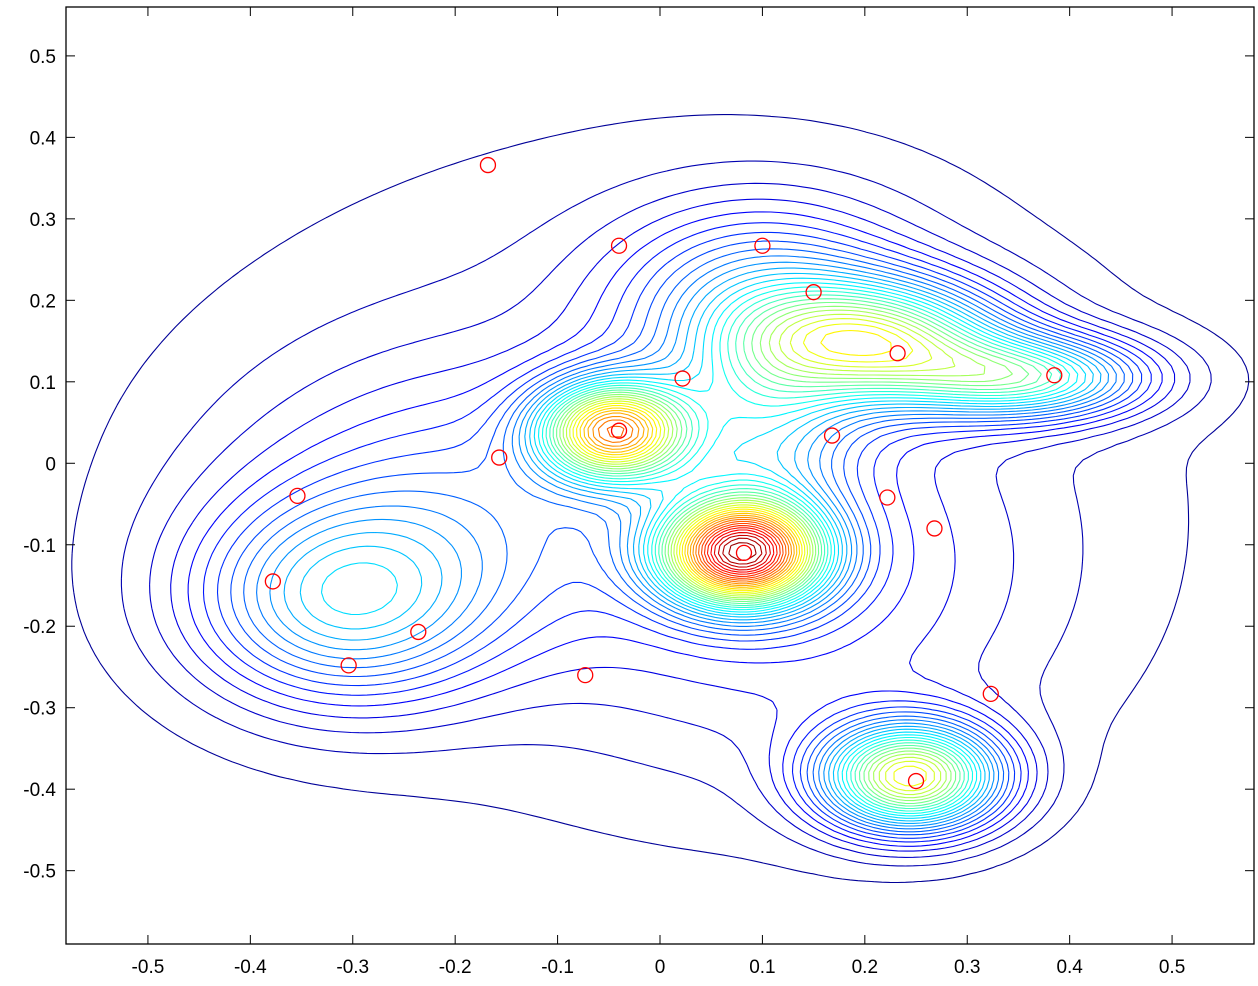 This screenshot has width=1258, height=986. Describe the element at coordinates (43, 220) in the screenshot. I see `y-tick-label: 0.3` at that location.